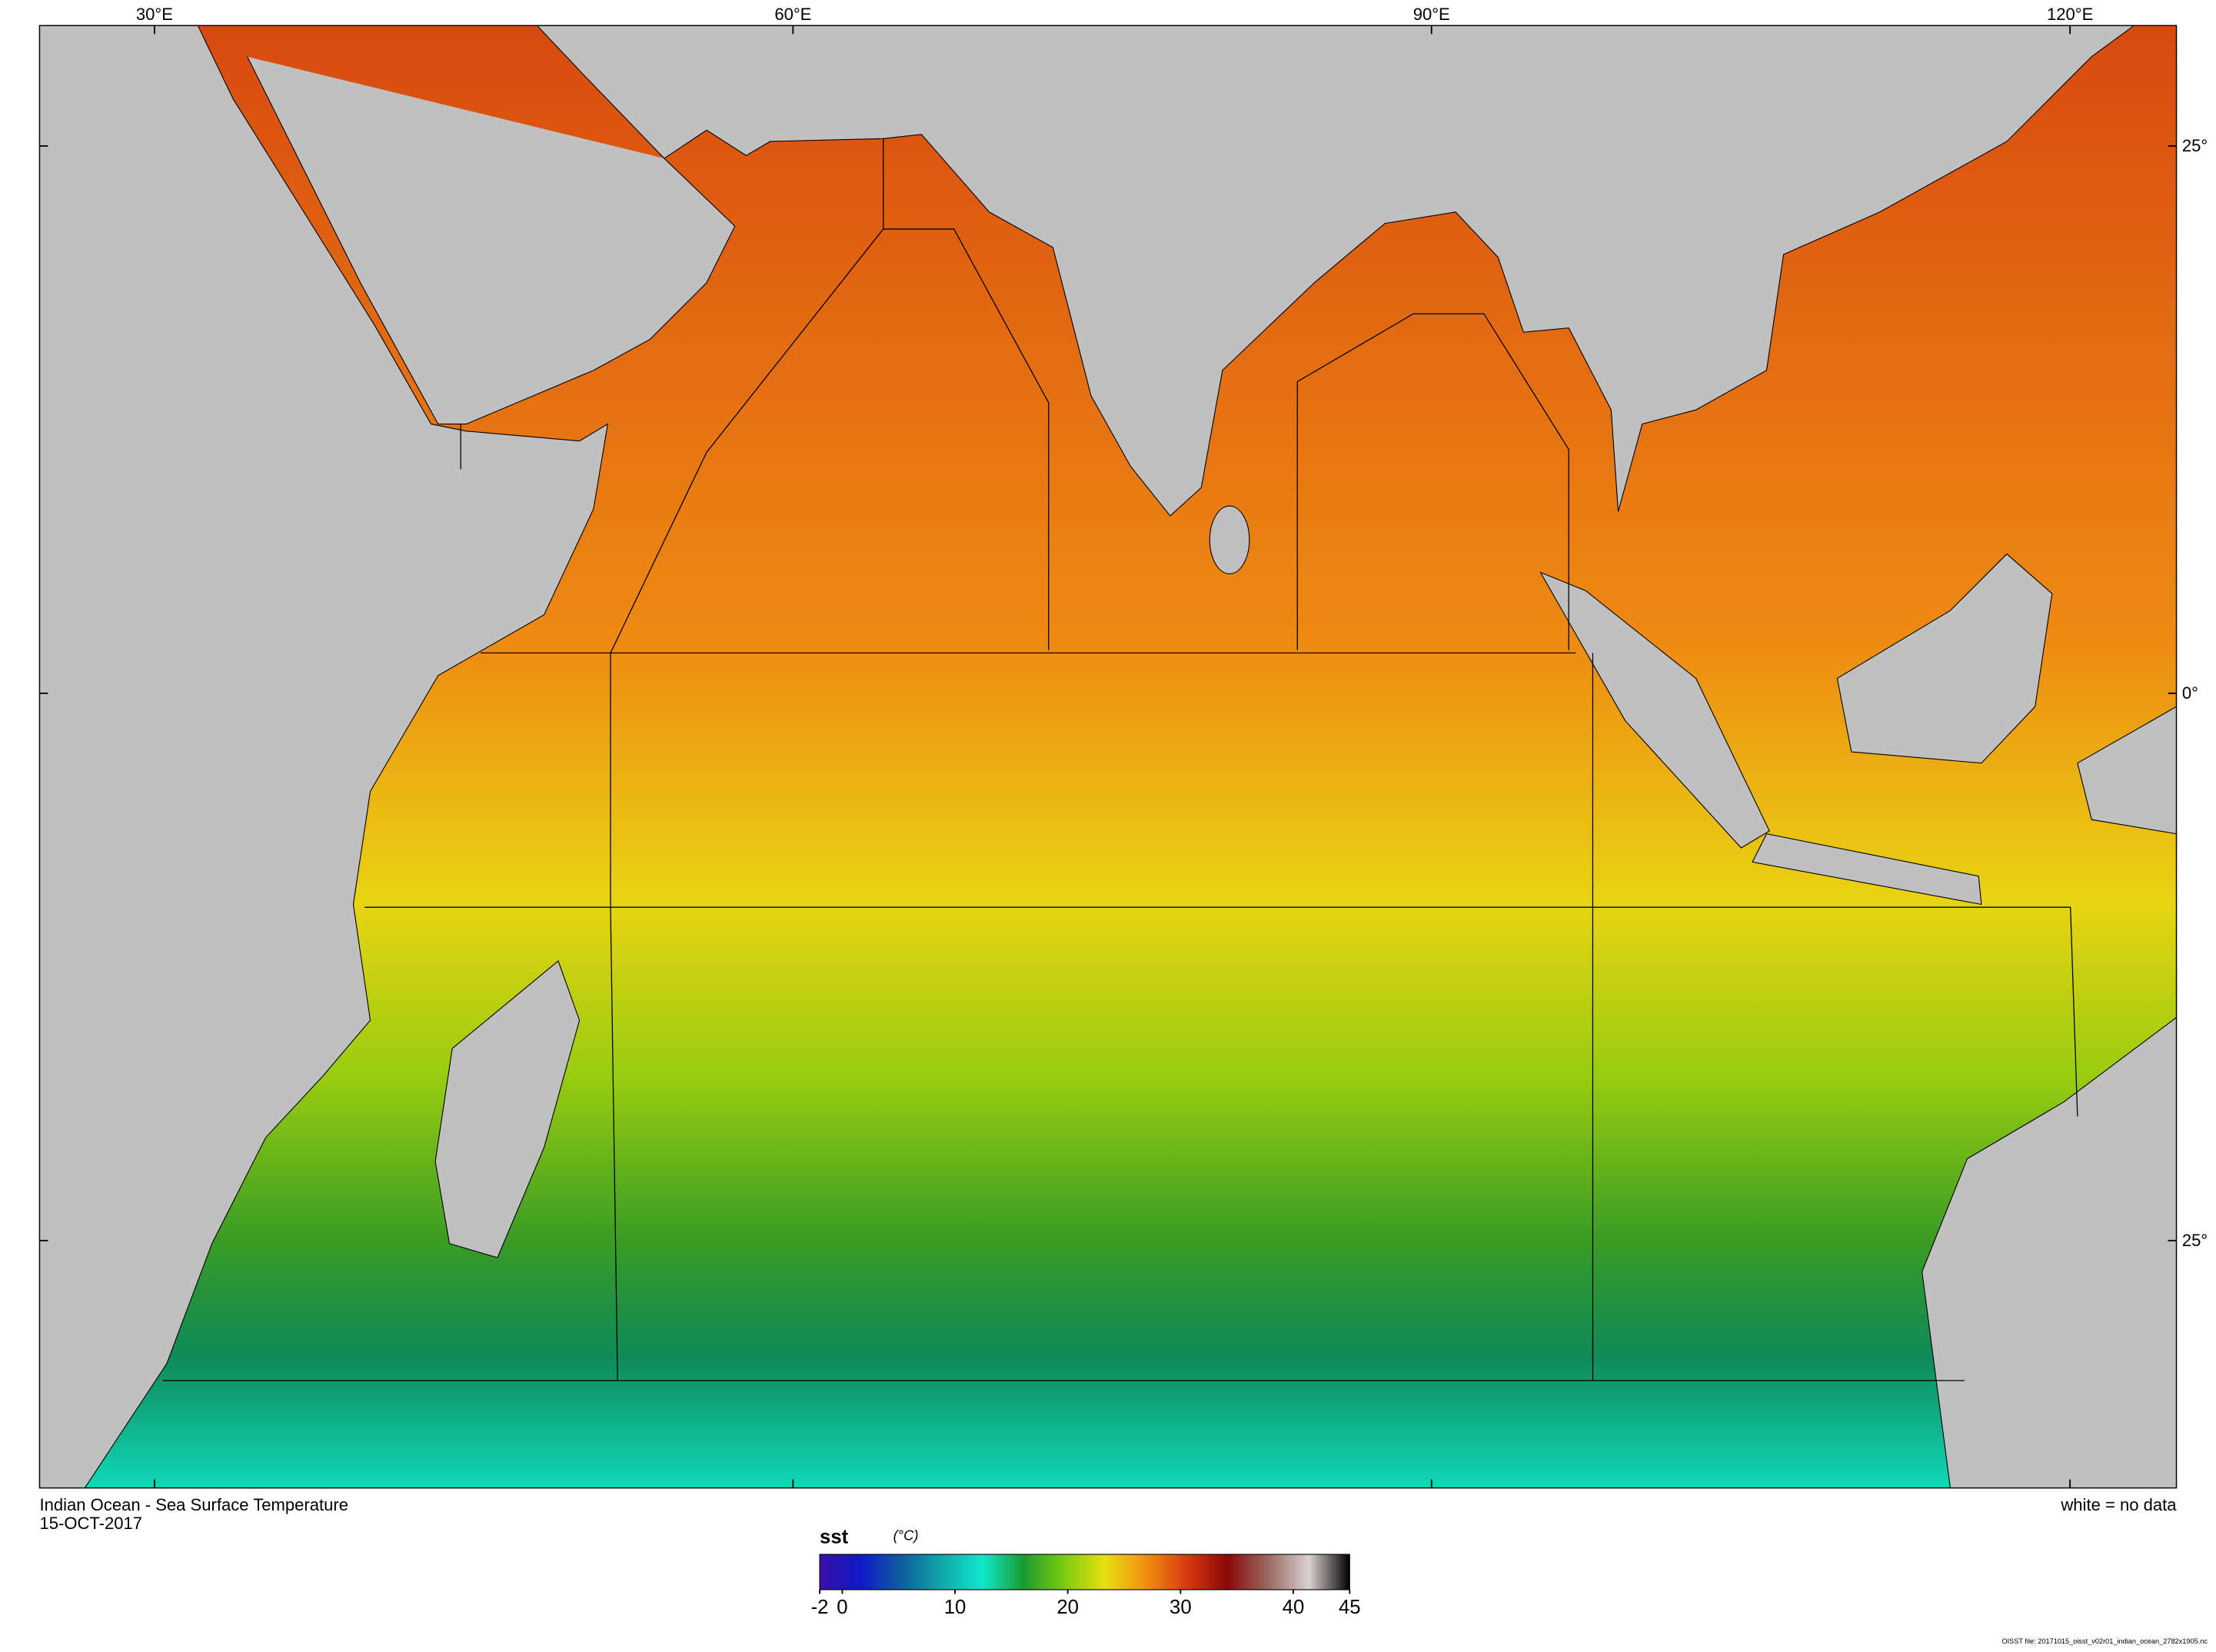  What do you see at coordinates (1181, 1607) in the screenshot?
I see `colorbar-tick-label: 30` at bounding box center [1181, 1607].